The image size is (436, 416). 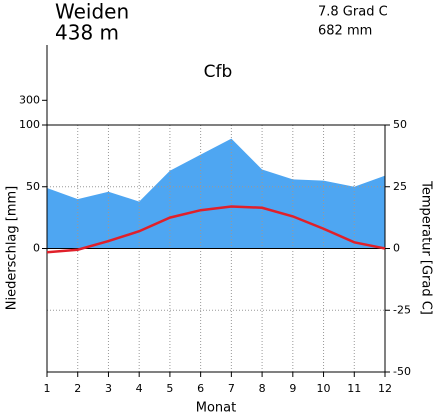 What do you see at coordinates (400, 186) in the screenshot?
I see `y2-tick-label: 25` at bounding box center [400, 186].